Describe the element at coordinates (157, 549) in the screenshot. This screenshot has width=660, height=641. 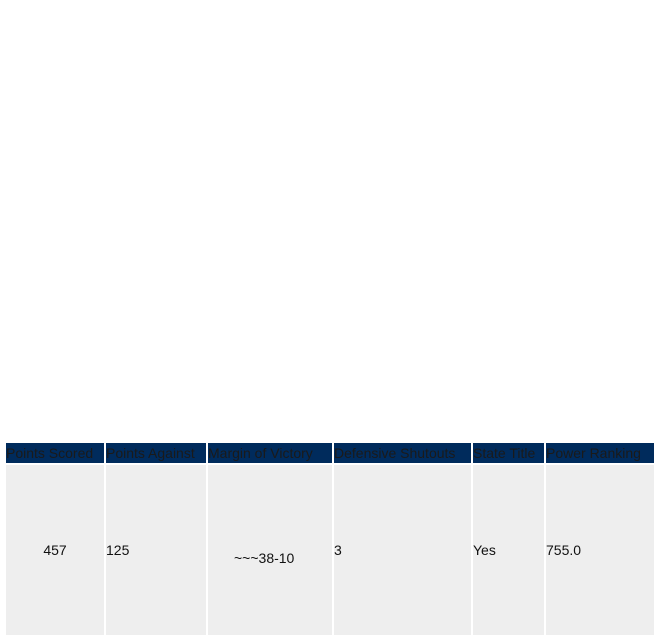
I see `cell-points-against: 125` at that location.